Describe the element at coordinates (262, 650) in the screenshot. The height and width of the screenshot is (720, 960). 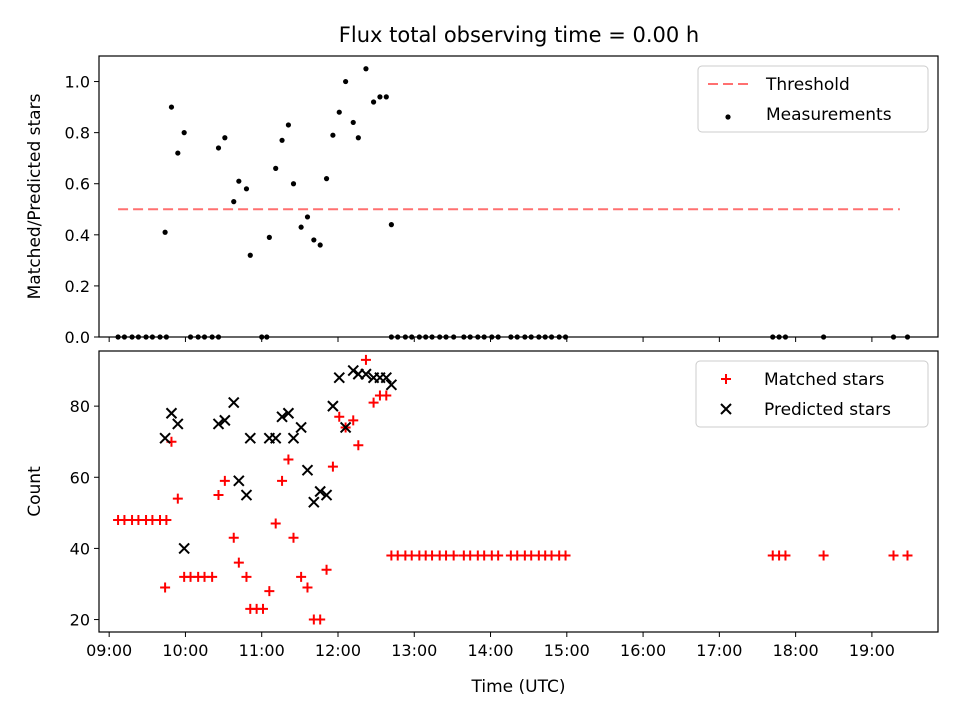
I see `x-tick-label: 11:00` at that location.